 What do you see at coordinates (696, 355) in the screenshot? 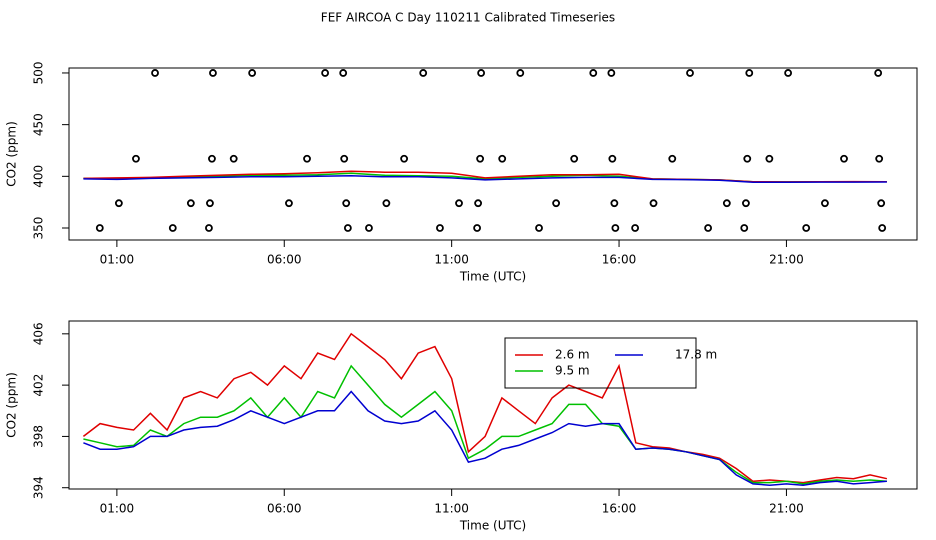
I see `legend-label: 17.8 m` at bounding box center [696, 355].